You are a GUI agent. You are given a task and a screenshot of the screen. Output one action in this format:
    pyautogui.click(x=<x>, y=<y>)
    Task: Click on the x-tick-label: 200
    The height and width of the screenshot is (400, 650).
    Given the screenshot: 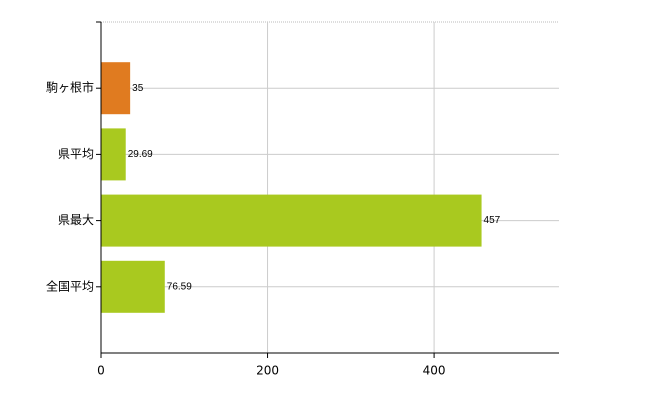 What is the action you would take?
    pyautogui.click(x=267, y=371)
    